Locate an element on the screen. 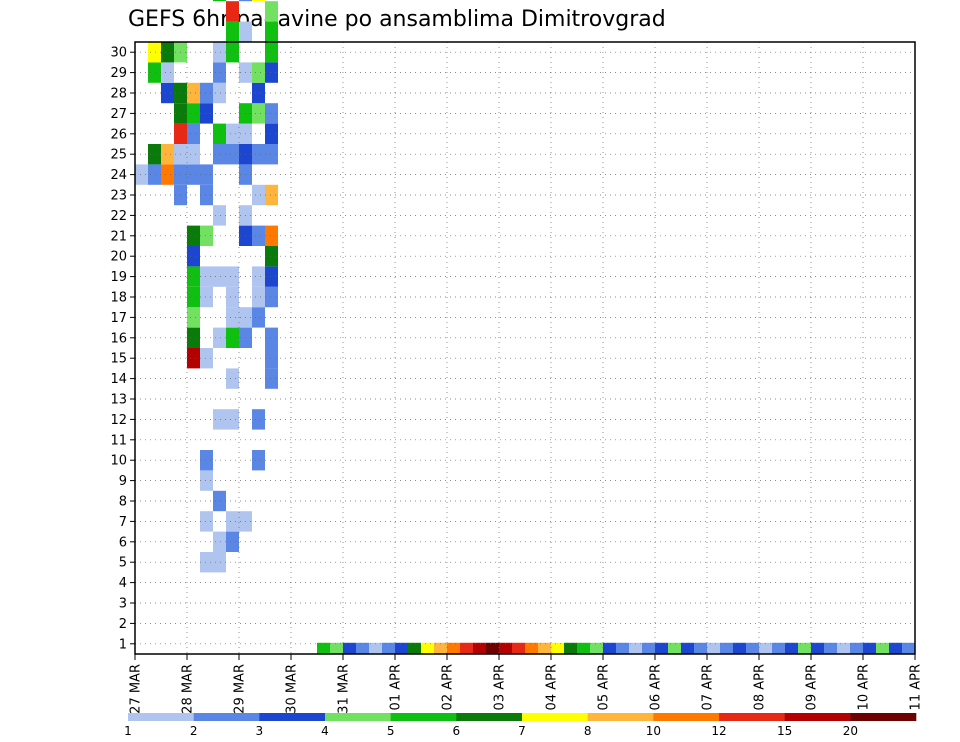 The image size is (960, 742). x-tick-label: 01 APR is located at coordinates (396, 687).